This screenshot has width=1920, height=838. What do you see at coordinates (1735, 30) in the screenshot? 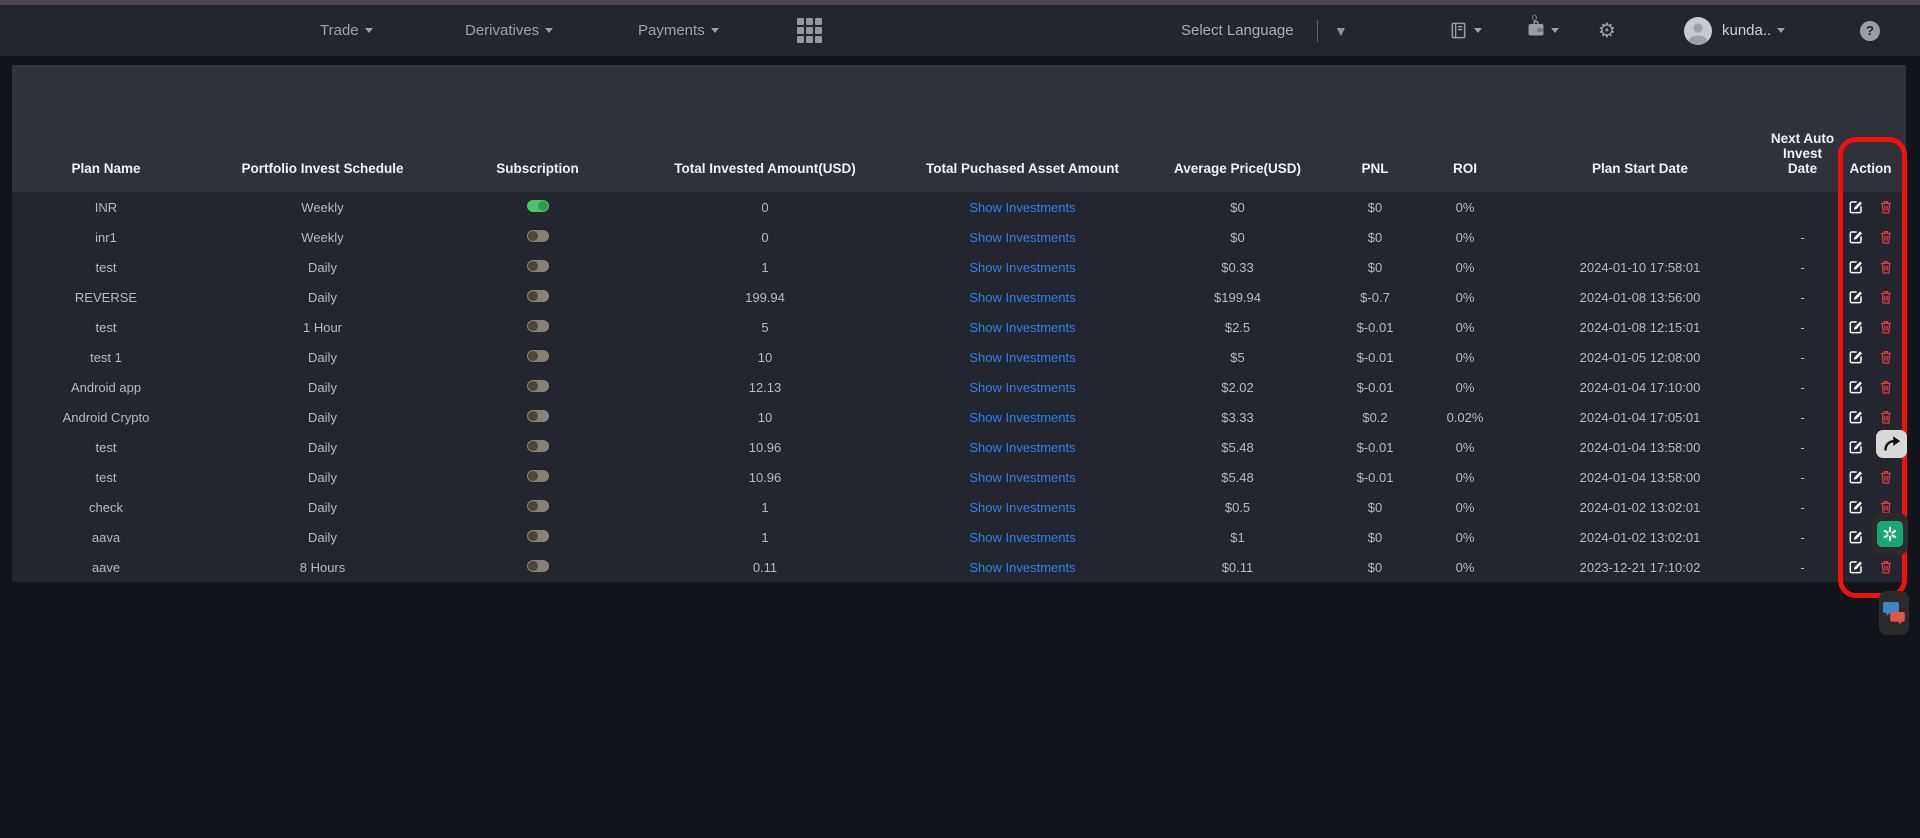
I see `user-menu: kunda..` at bounding box center [1735, 30].